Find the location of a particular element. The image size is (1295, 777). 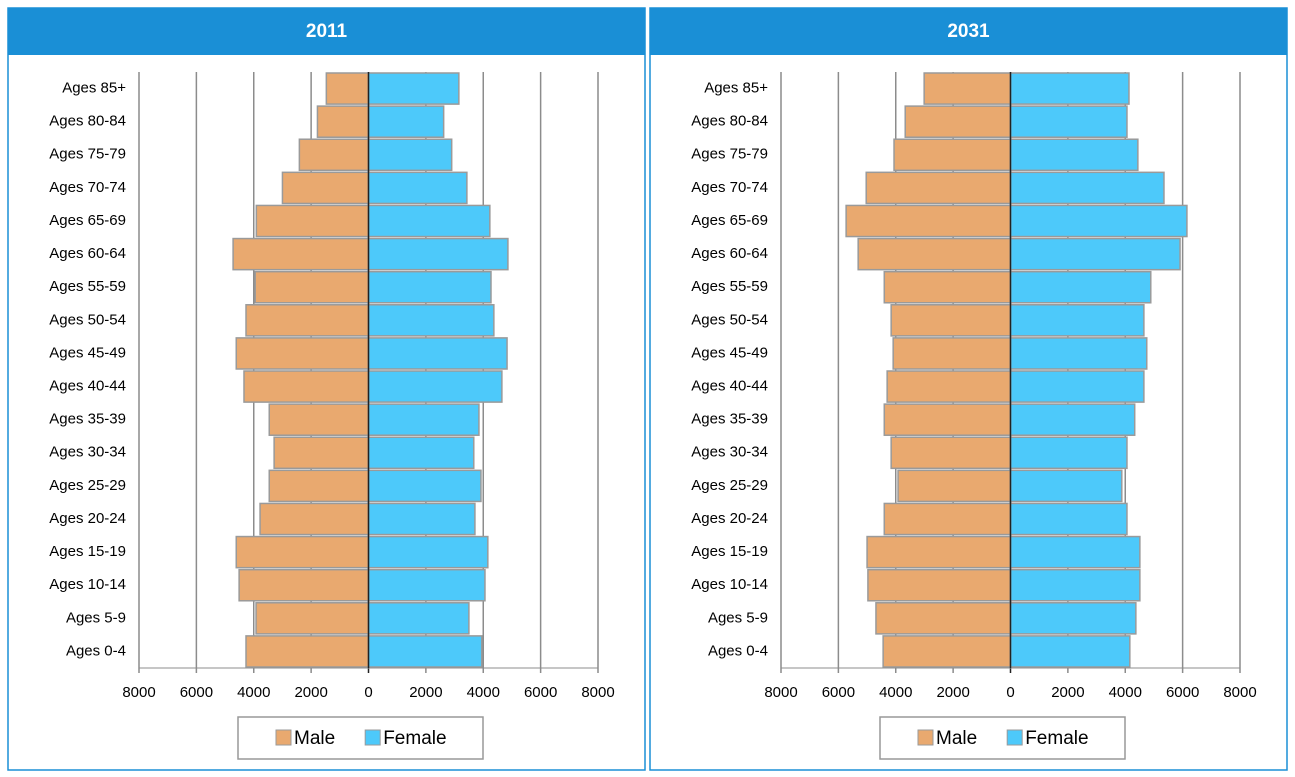

legend-label: Male is located at coordinates (314, 738).